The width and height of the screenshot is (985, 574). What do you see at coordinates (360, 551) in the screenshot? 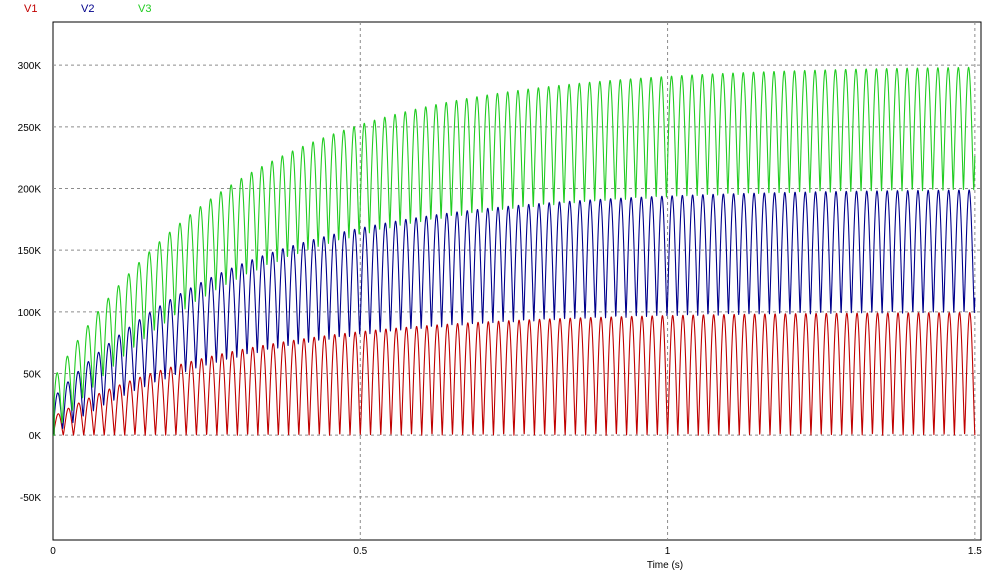
I see `x-tick-label: 0.5` at bounding box center [360, 551].